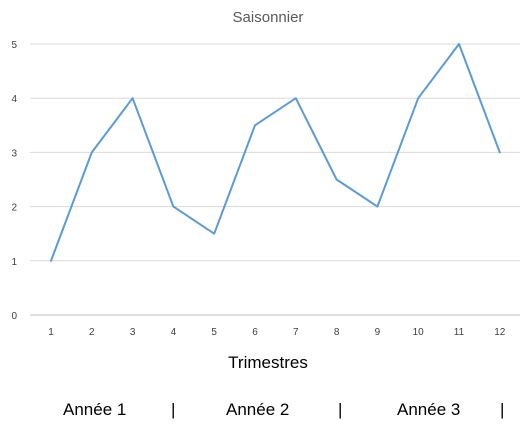 Image resolution: width=528 pixels, height=436 pixels. What do you see at coordinates (337, 332) in the screenshot?
I see `x-tick-label: 8` at bounding box center [337, 332].